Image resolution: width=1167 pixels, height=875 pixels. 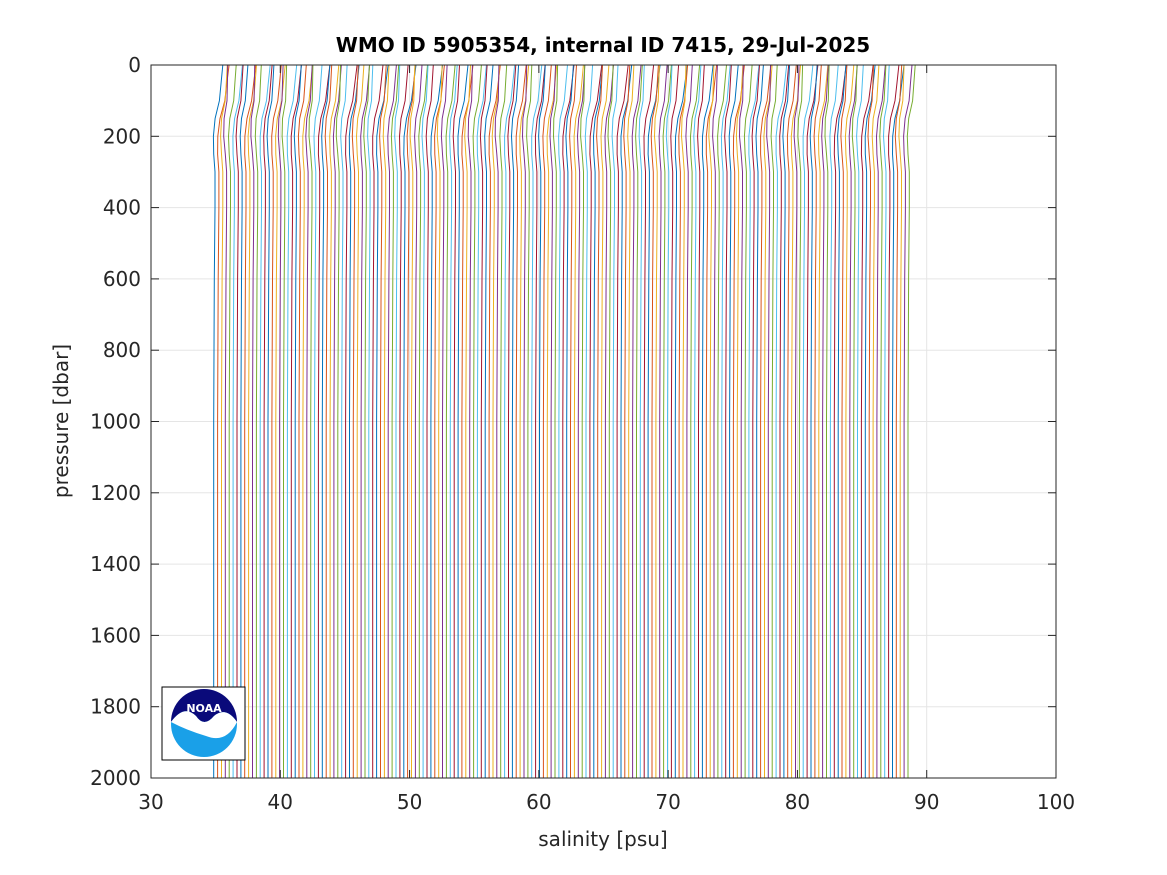 What do you see at coordinates (926, 802) in the screenshot?
I see `x-tick-label: 90` at bounding box center [926, 802].